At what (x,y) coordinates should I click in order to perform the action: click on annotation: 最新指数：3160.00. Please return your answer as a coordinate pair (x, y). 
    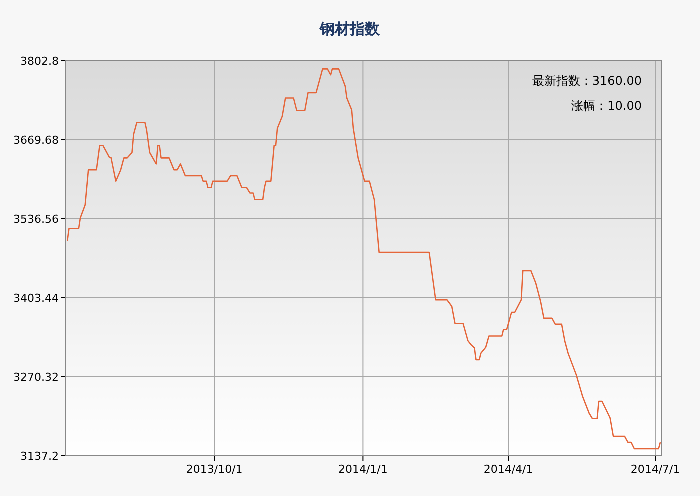
    Looking at the image, I should click on (587, 81).